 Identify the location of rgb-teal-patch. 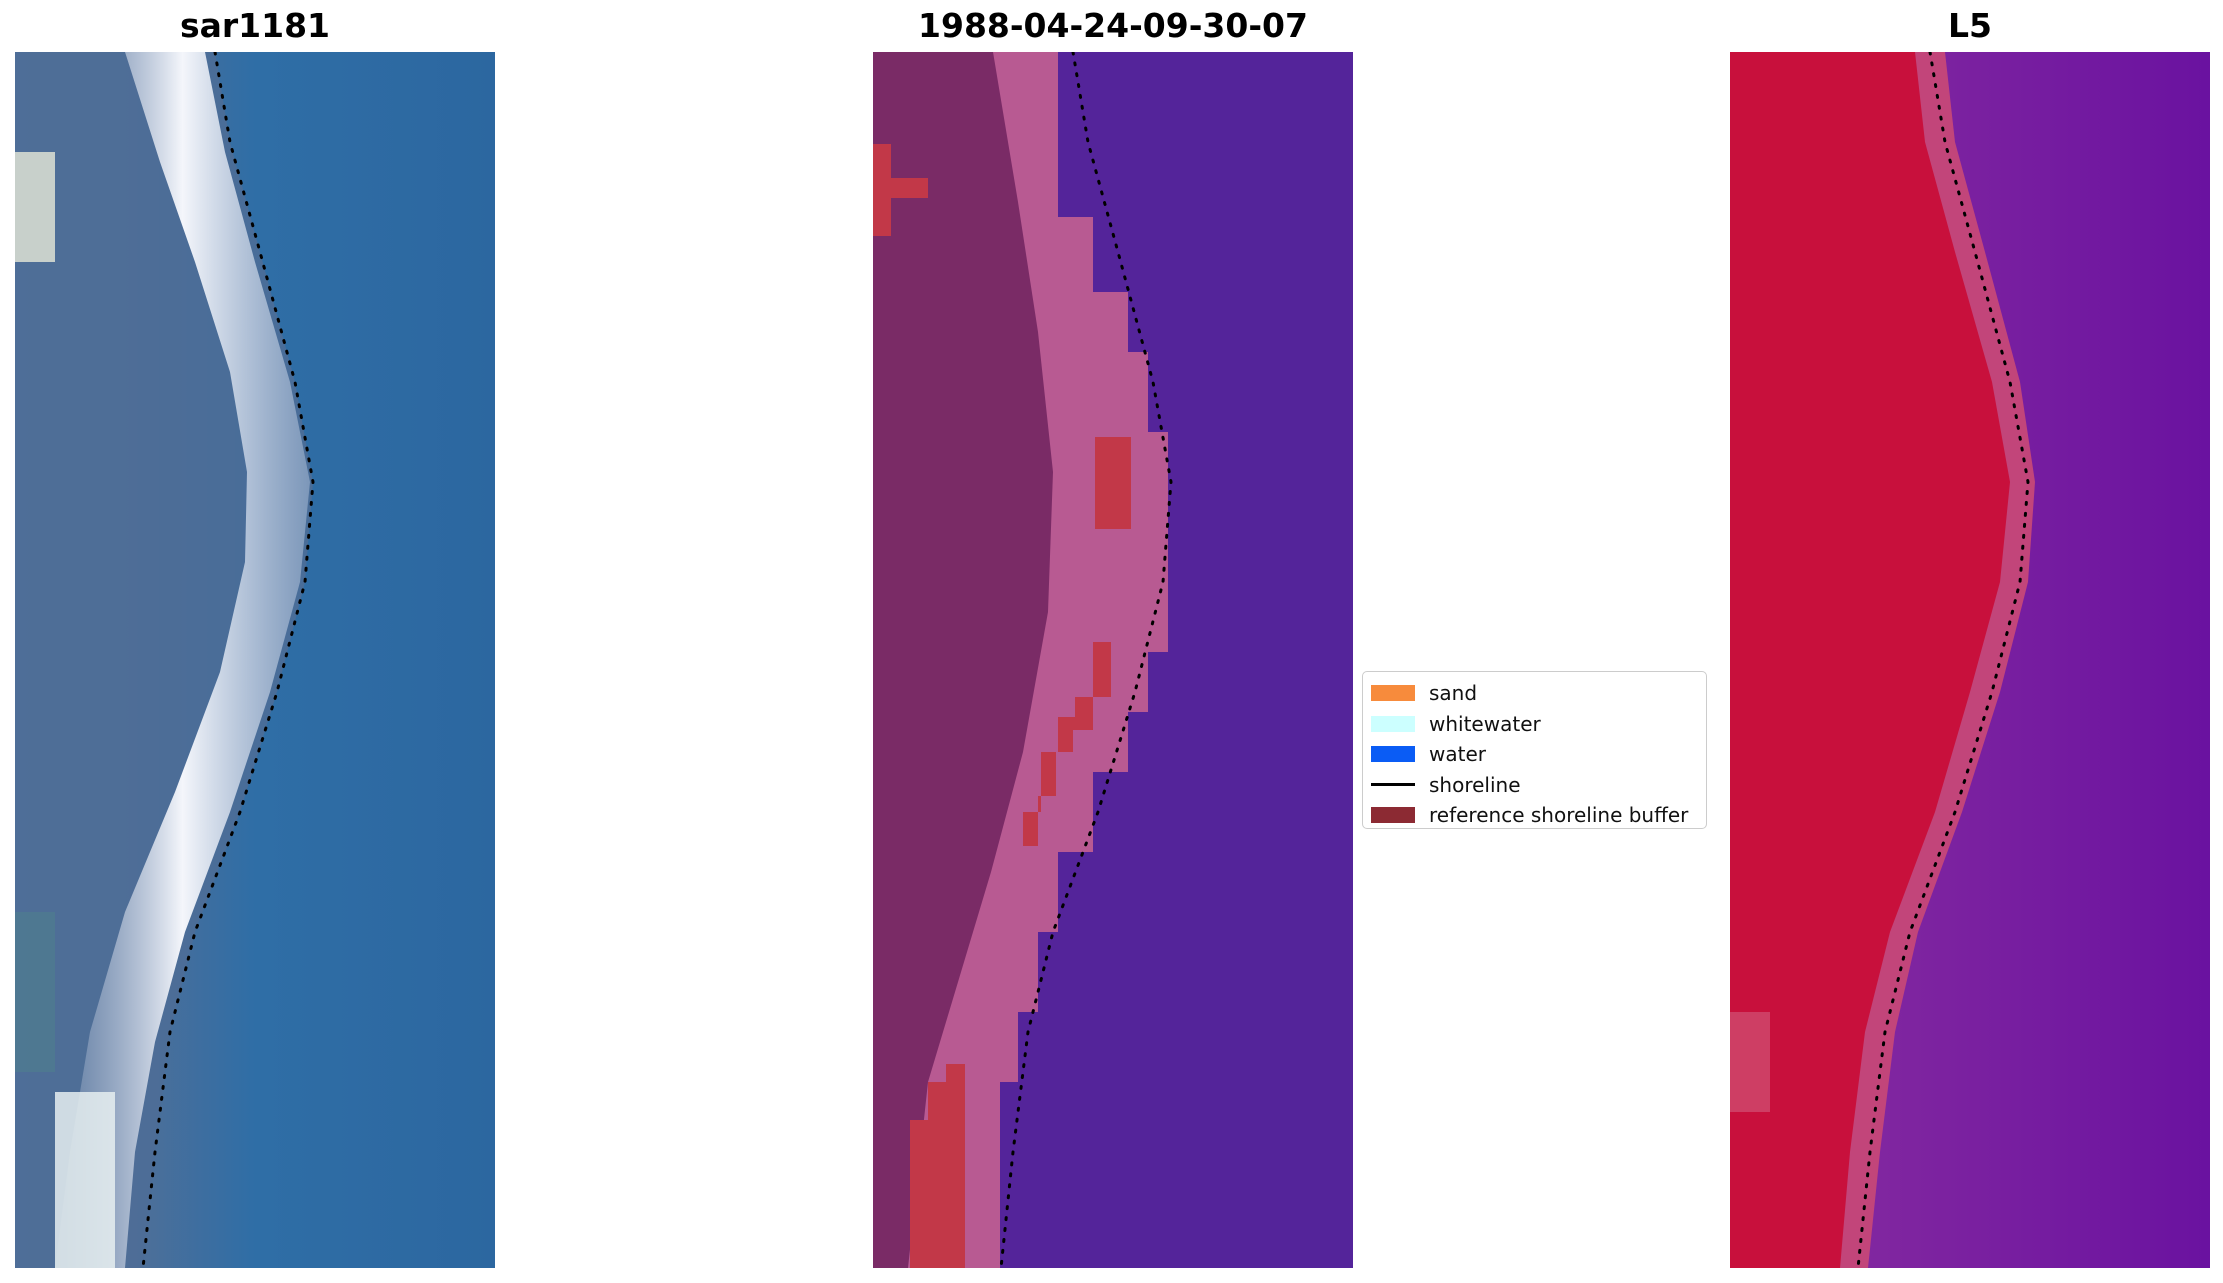
(35, 992).